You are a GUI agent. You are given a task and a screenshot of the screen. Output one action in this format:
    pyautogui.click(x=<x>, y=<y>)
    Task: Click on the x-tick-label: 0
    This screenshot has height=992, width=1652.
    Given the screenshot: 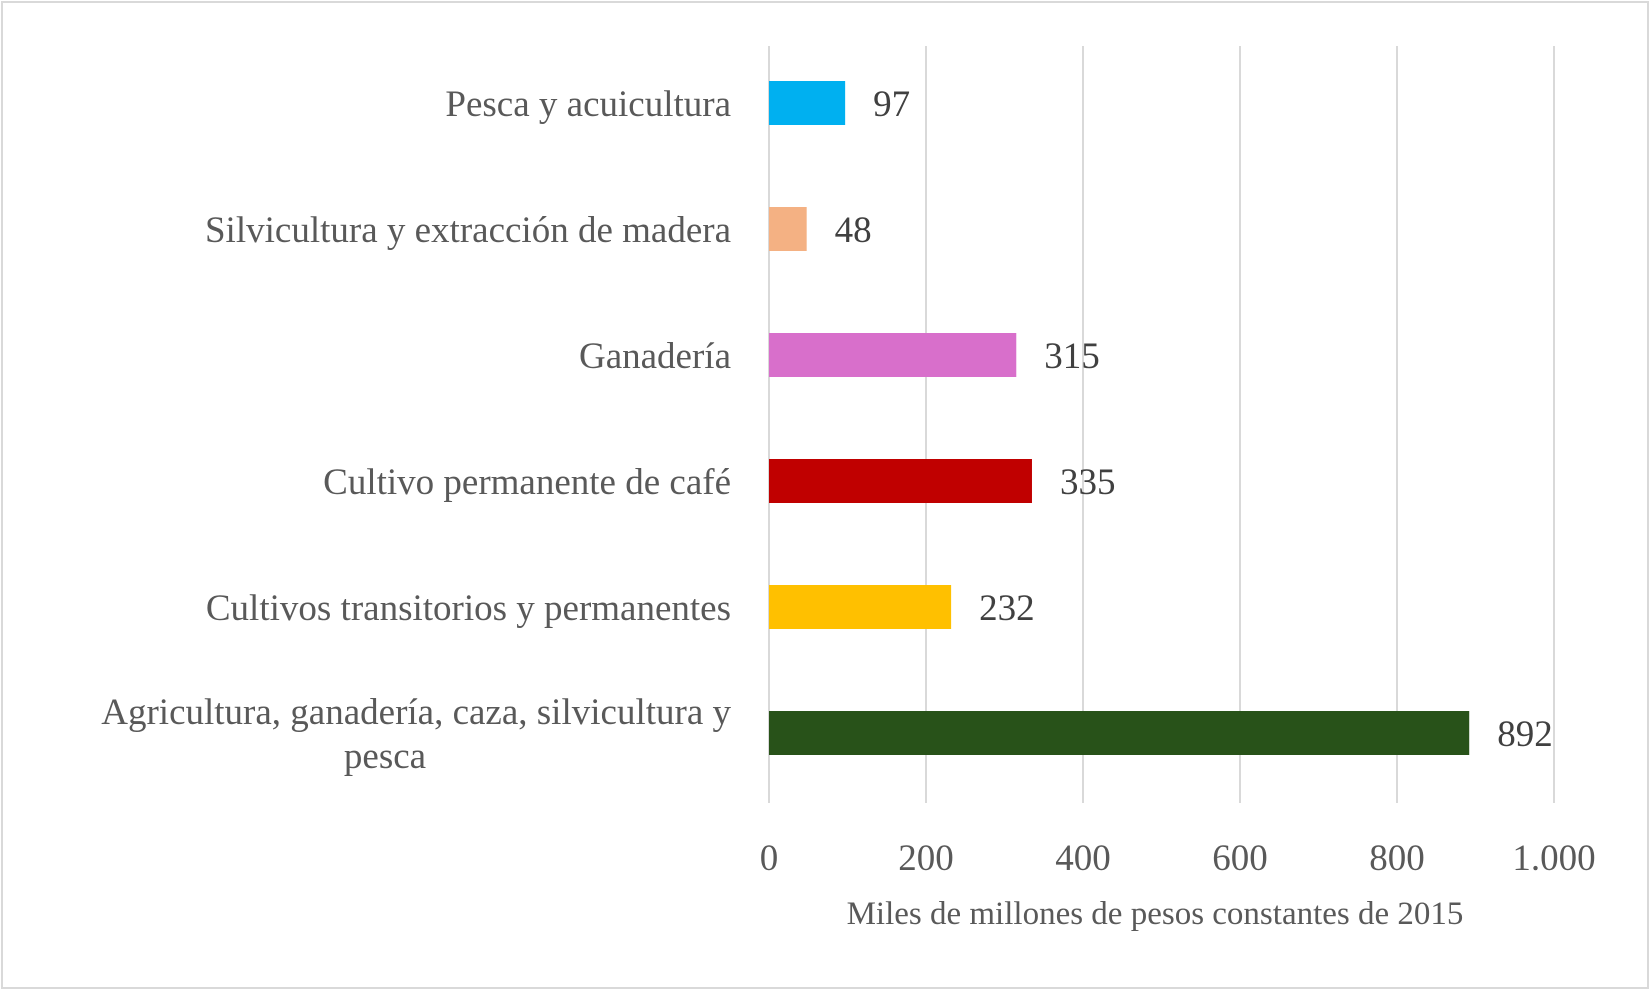 What is the action you would take?
    pyautogui.click(x=769, y=858)
    